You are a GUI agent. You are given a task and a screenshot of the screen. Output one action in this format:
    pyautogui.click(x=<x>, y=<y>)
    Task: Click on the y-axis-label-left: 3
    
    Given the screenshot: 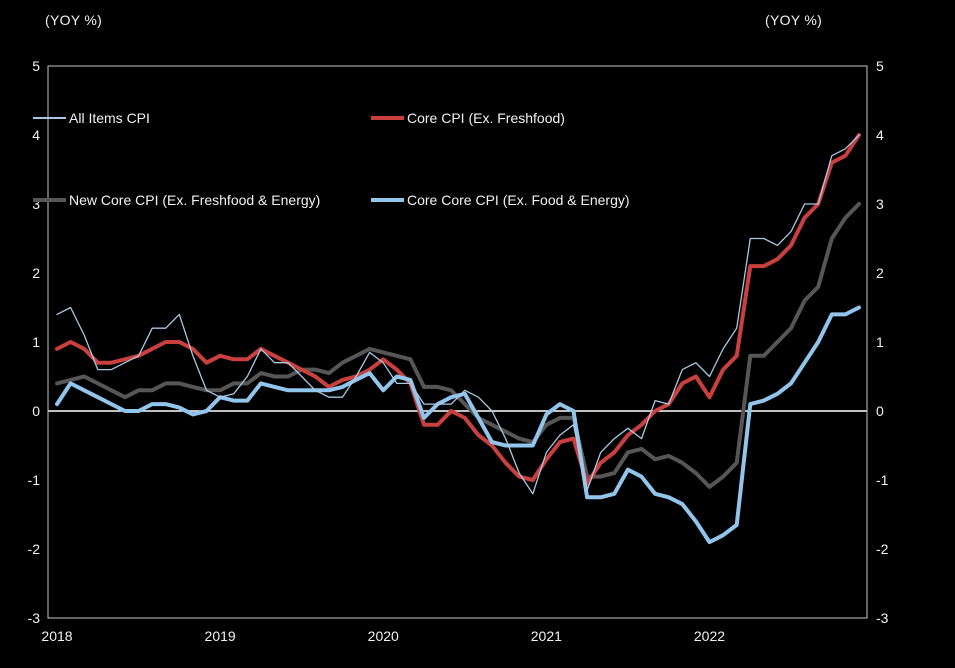 What is the action you would take?
    pyautogui.click(x=36, y=204)
    